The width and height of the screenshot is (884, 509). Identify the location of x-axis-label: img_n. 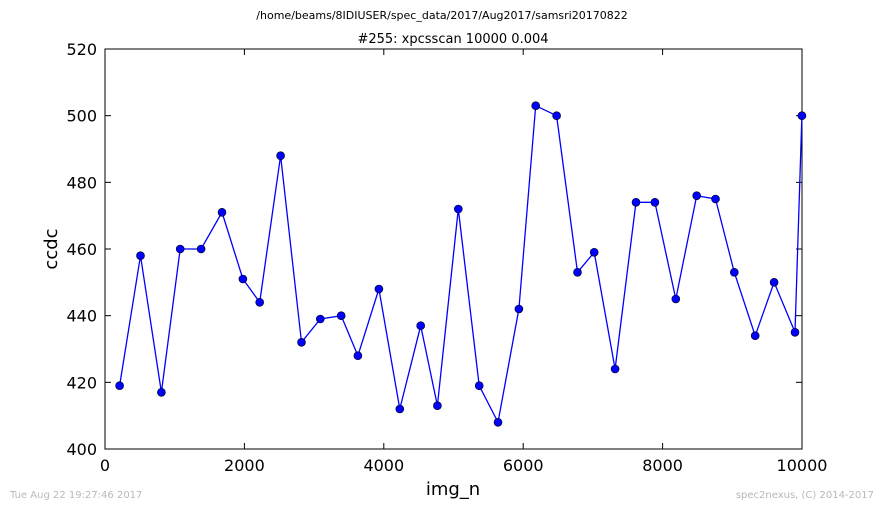
(453, 489).